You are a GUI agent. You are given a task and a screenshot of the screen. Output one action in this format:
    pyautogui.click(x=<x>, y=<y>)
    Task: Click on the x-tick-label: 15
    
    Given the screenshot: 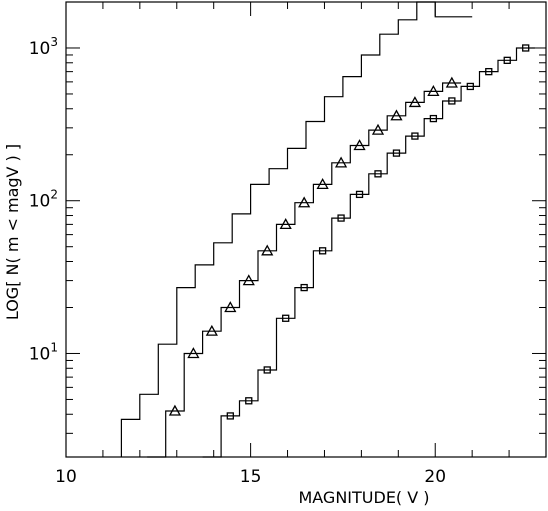 What is the action you would take?
    pyautogui.click(x=251, y=477)
    